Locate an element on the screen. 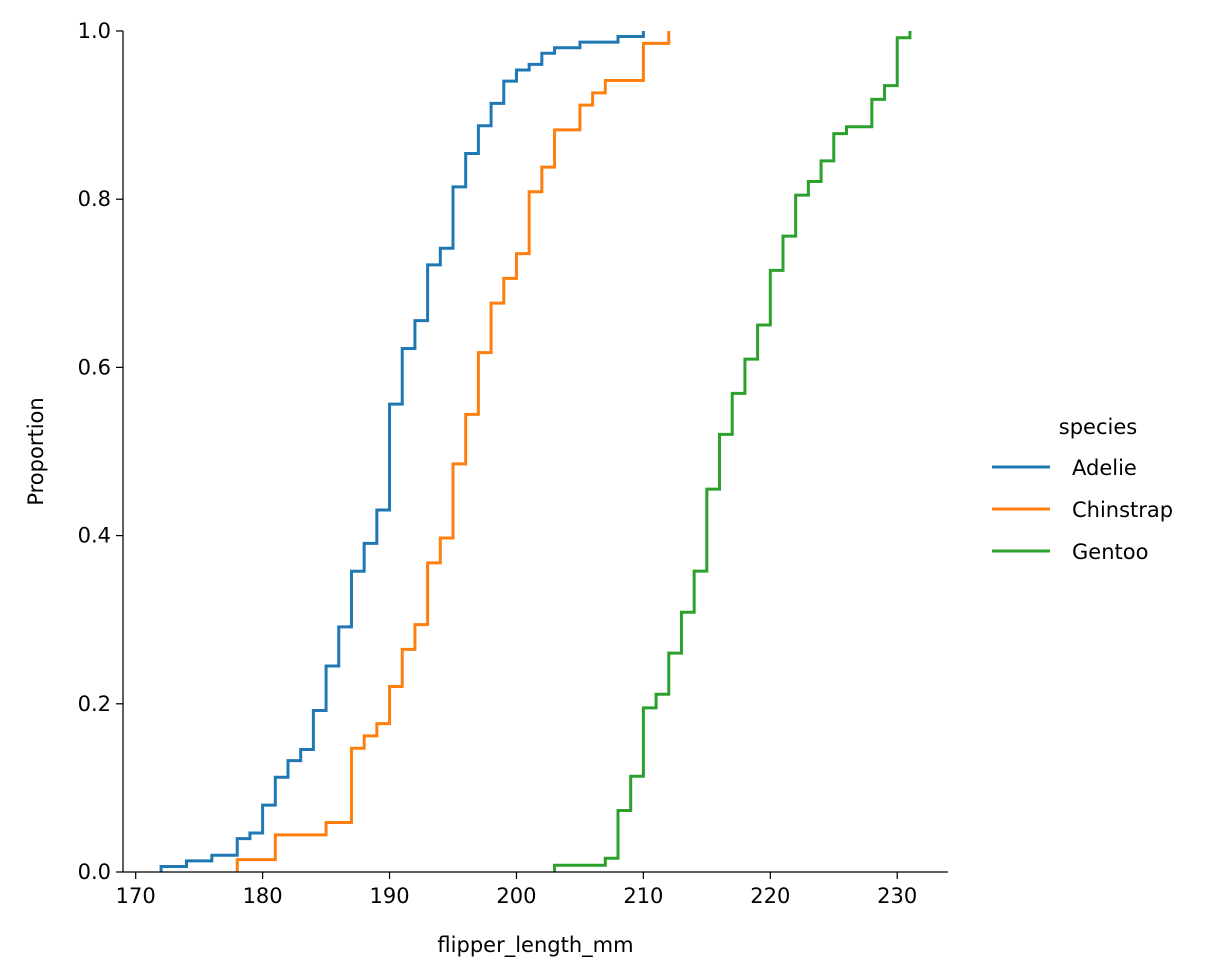 The height and width of the screenshot is (980, 1229). legend-entry-label: Adelie is located at coordinates (1104, 468).